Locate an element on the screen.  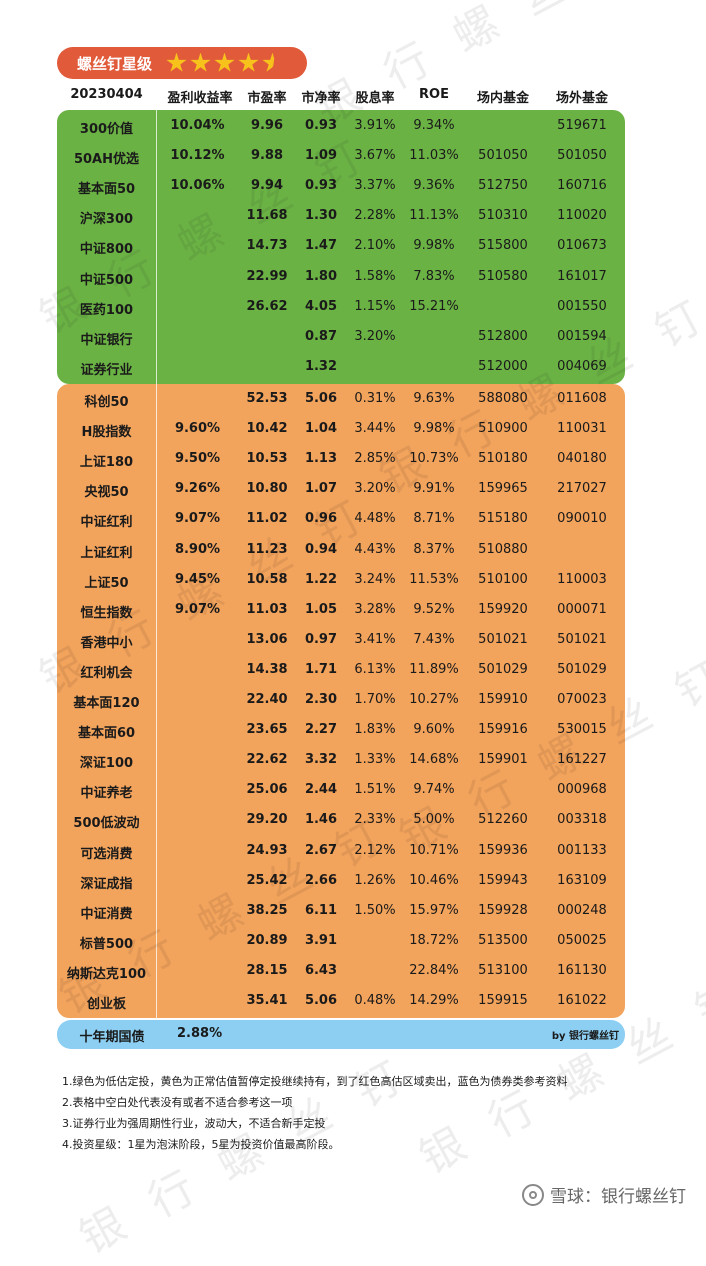
cell-roe: 11.13% is located at coordinates (434, 216).